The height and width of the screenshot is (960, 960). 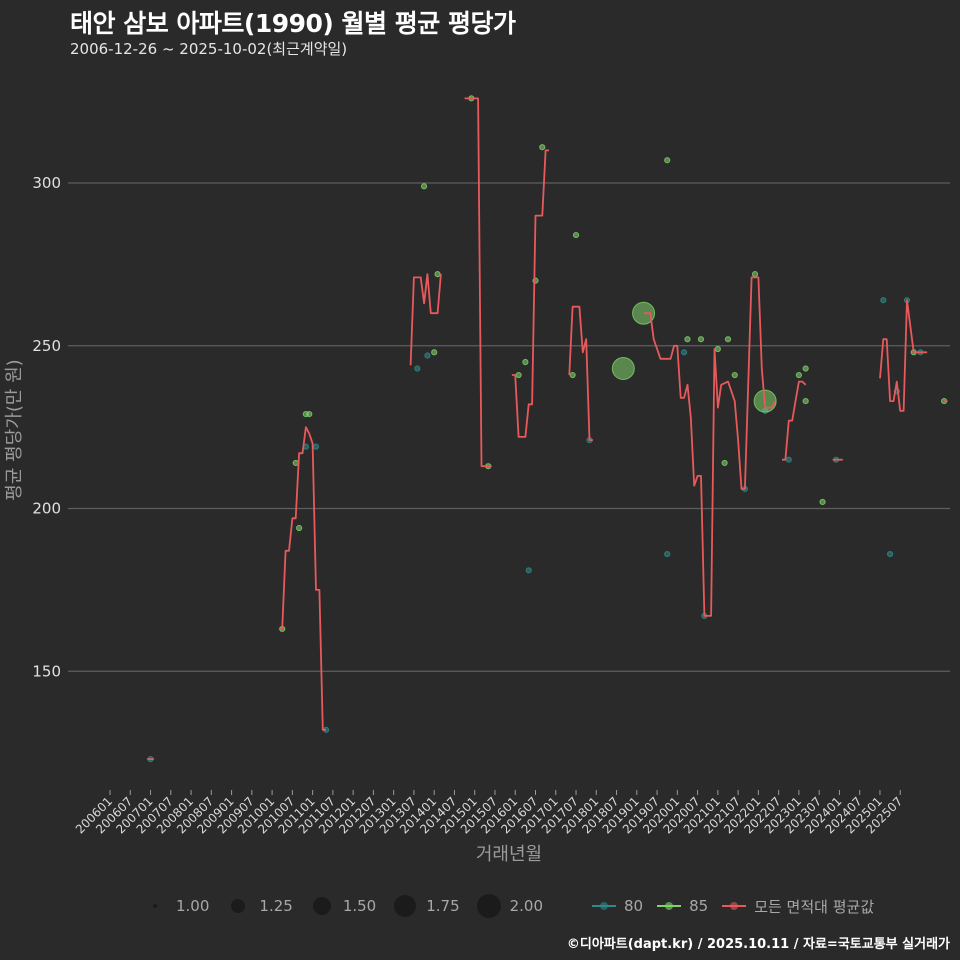 What do you see at coordinates (293, 23) in the screenshot?
I see `chart-title: 태안 삼보 아파트(1990) 월별 평균 평당가` at bounding box center [293, 23].